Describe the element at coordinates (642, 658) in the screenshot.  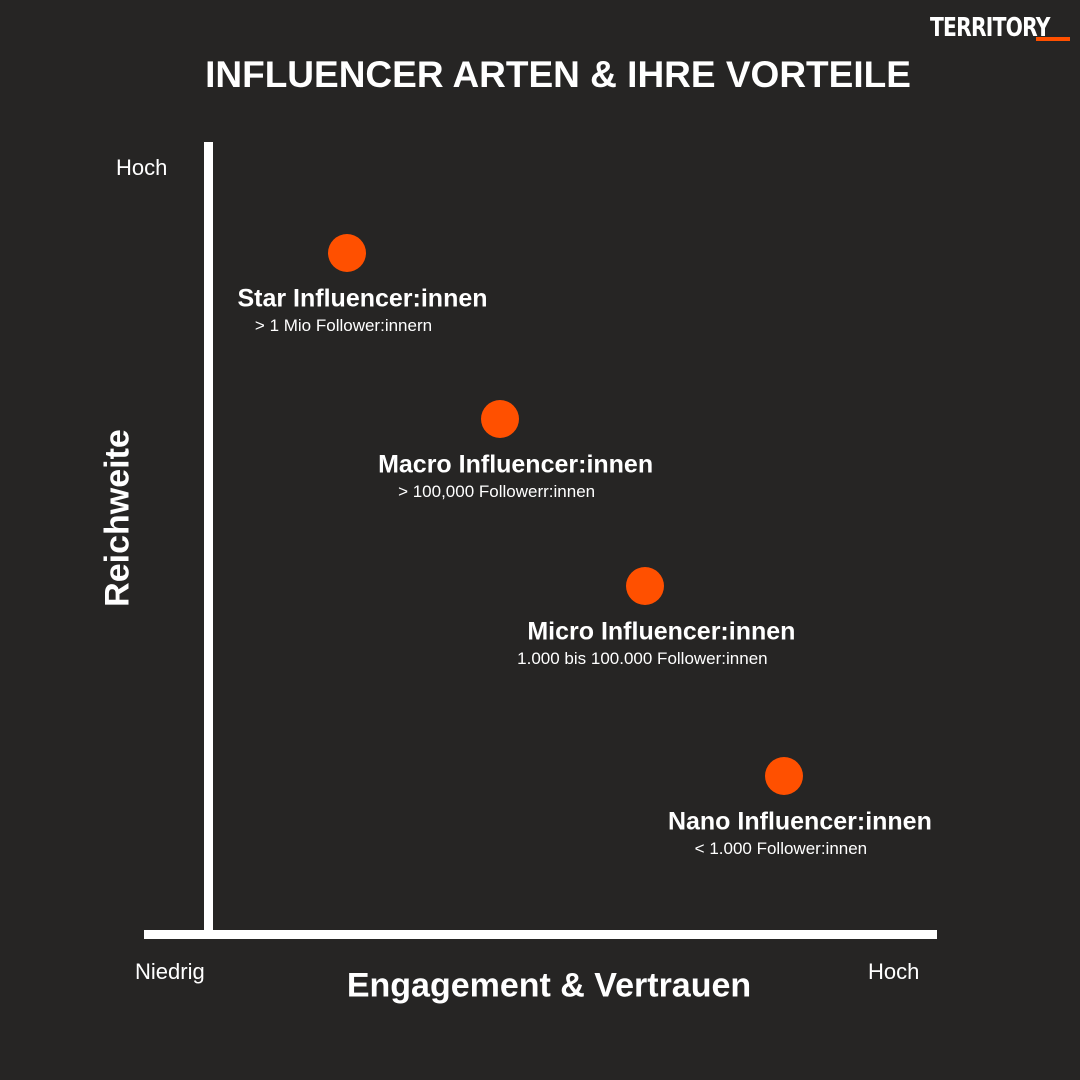
I see `data-point-detail: 1.000 bis 100.000 Follower:innen` at that location.